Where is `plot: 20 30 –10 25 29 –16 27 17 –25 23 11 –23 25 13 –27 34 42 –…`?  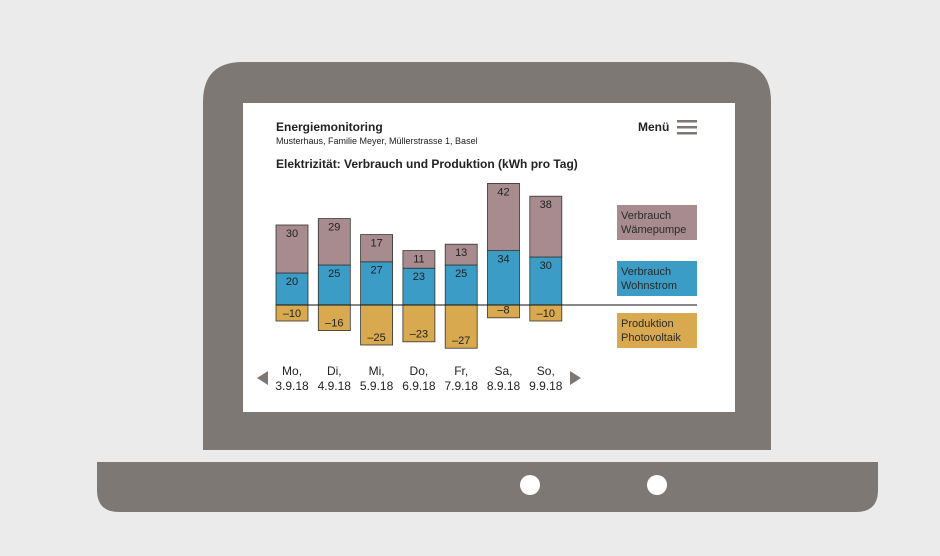
plot: 20 30 –10 25 29 –16 27 17 –25 23 11 –23 25 13 –27 34 42 –… is located at coordinates (486, 265).